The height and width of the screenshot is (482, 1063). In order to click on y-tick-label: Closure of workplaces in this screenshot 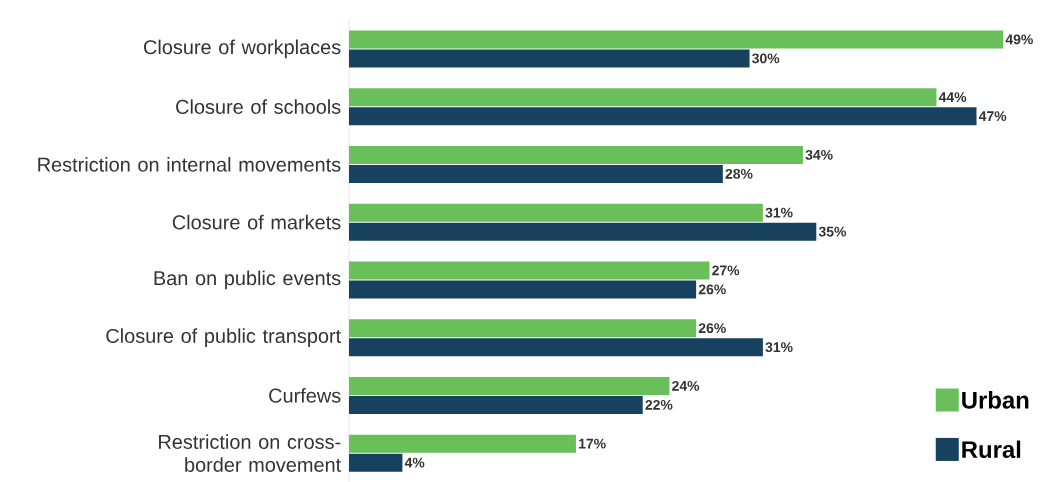, I will do `click(242, 49)`.